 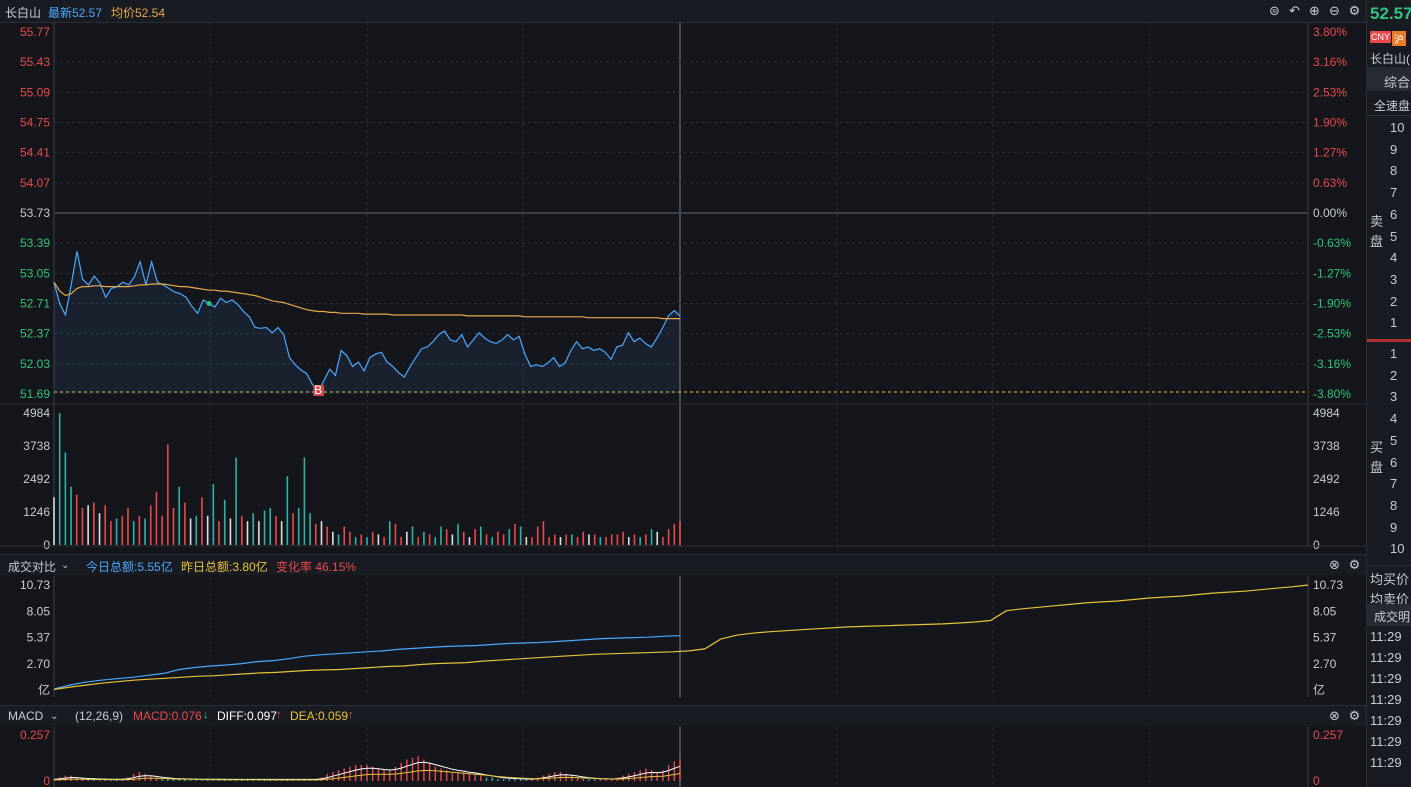 I want to click on y-tick-left: 53.39, so click(x=35, y=243).